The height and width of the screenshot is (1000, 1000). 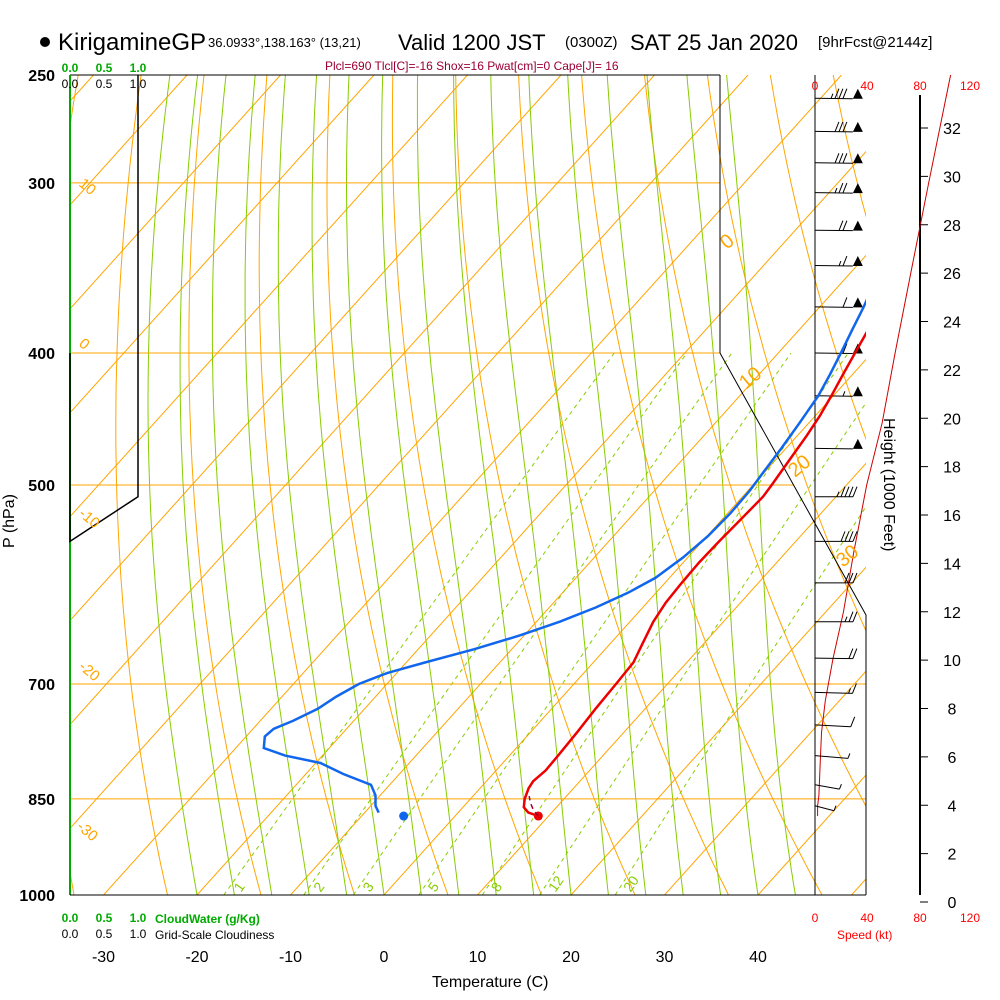 I want to click on moist-adiabat-label: 30, so click(x=847, y=556).